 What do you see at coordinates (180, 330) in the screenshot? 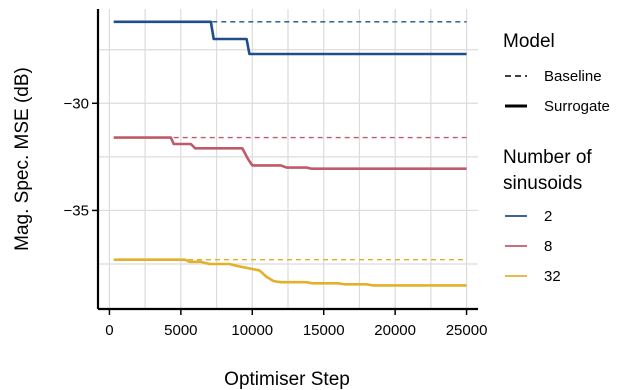
I see `x-tick-label: 5000` at bounding box center [180, 330].